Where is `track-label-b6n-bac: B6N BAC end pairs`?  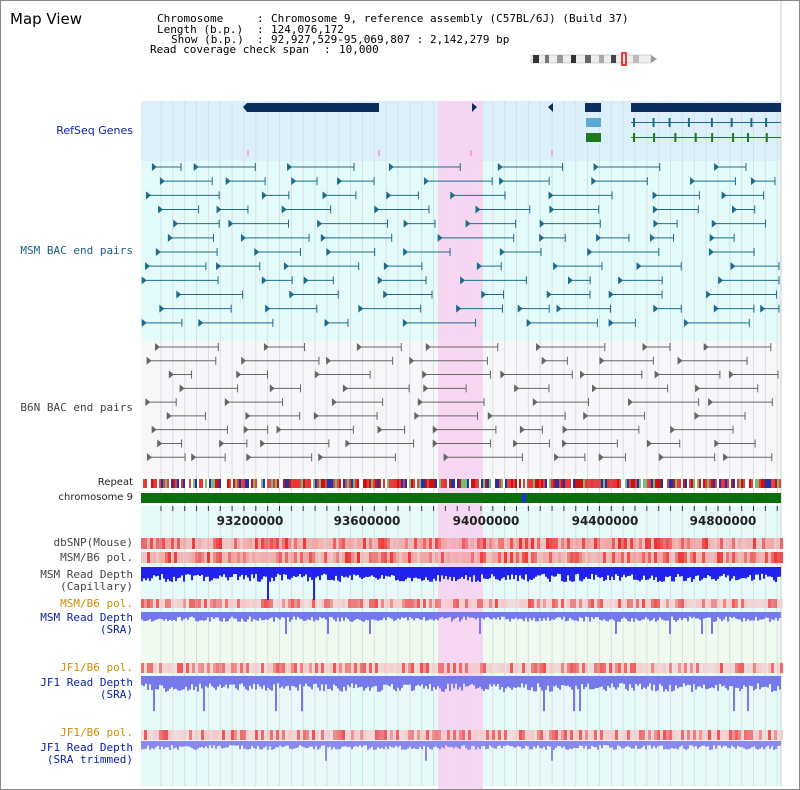
track-label-b6n-bac: B6N BAC end pairs is located at coordinates (76, 407).